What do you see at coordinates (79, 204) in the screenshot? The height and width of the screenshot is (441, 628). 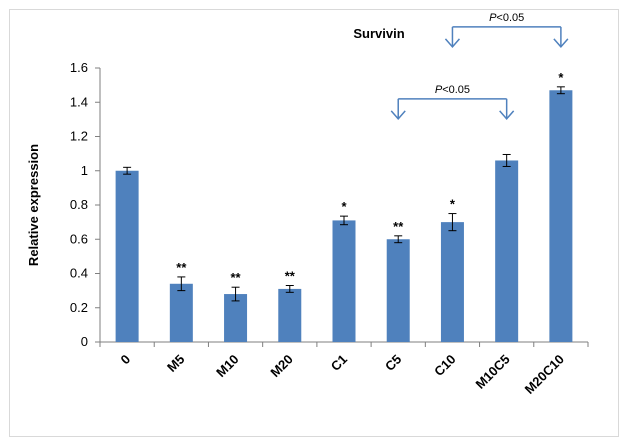 I see `y-tick-label: 0.8` at bounding box center [79, 204].